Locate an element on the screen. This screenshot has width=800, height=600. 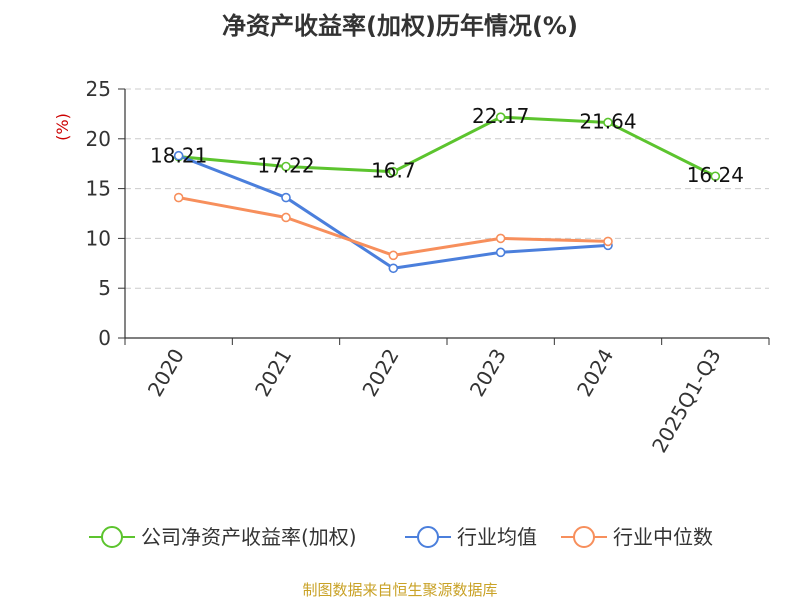
legend-label: 公司净资产收益率(加权) is located at coordinates (249, 537).